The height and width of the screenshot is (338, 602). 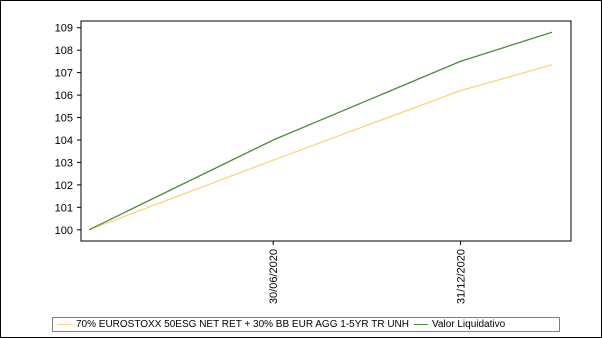 I want to click on y-axis: 100 101 102 103 104 105 106 107 108 109, so click(x=68, y=130).